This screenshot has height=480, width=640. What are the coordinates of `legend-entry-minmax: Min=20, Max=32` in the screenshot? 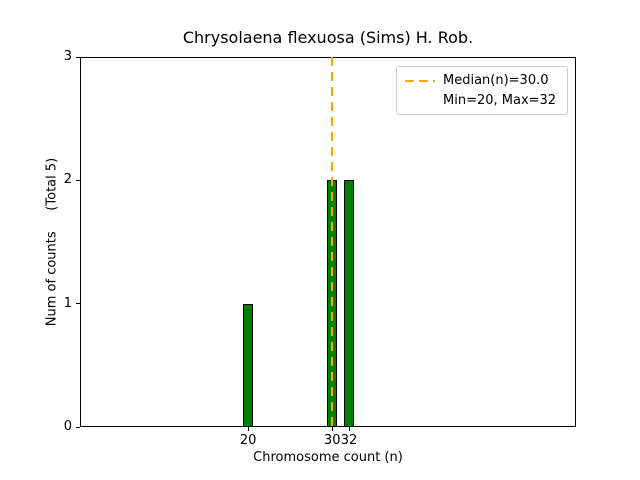 It's located at (482, 100).